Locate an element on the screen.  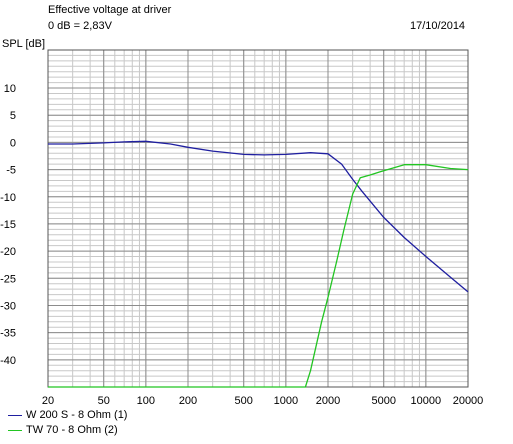
x-tick-label: 500 is located at coordinates (244, 401).